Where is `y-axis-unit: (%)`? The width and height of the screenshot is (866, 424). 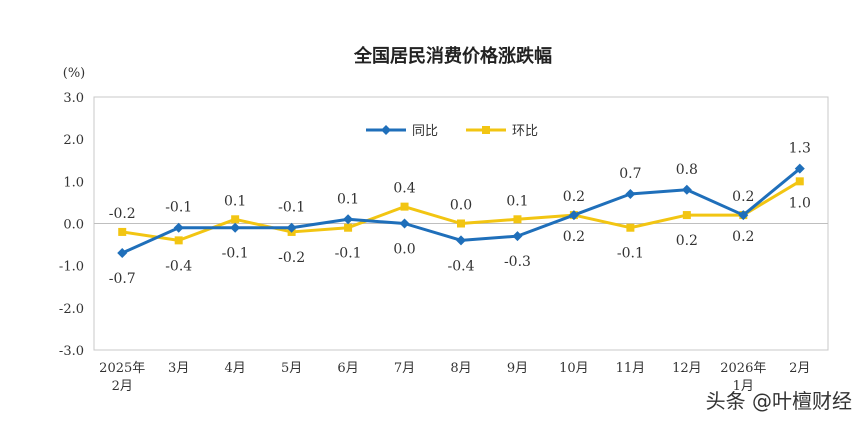 y-axis-unit: (%) is located at coordinates (74, 73).